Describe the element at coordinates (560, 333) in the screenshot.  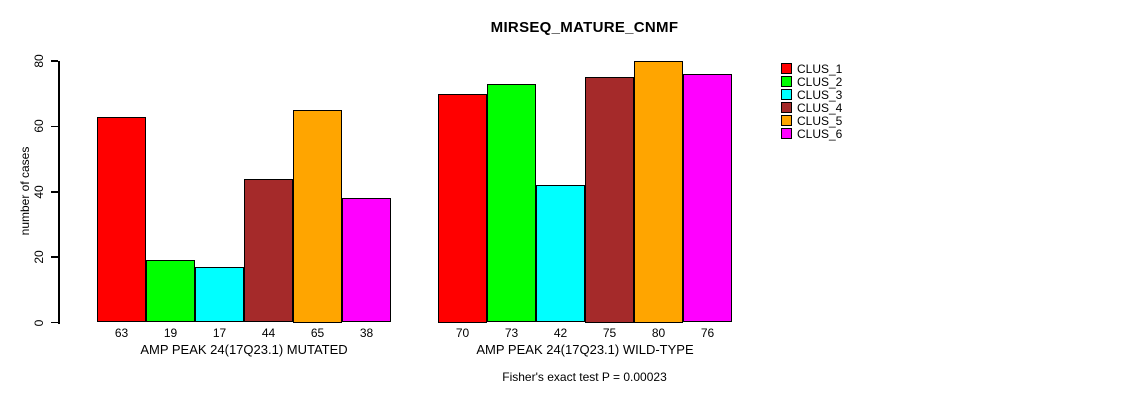
I see `bar-value-label: 42` at that location.